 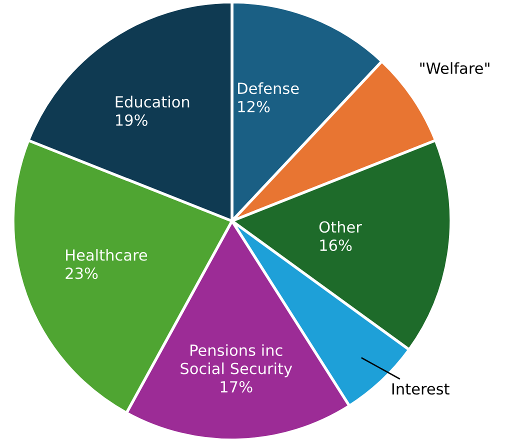 I want to click on slice-label: "Welfare", so click(x=455, y=68).